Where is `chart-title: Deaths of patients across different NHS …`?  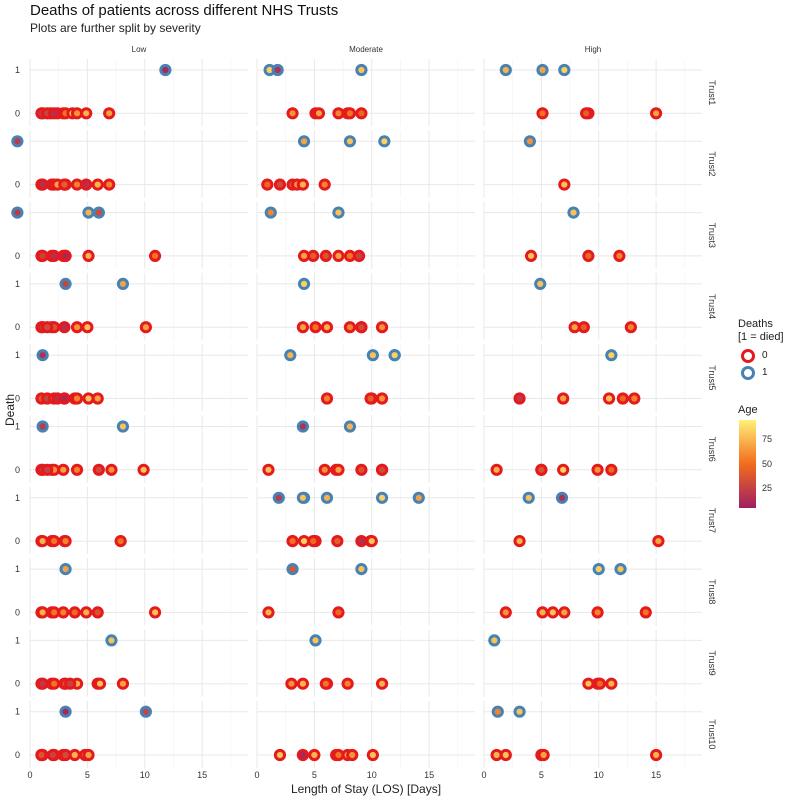
chart-title: Deaths of patients across different NHS … is located at coordinates (184, 10).